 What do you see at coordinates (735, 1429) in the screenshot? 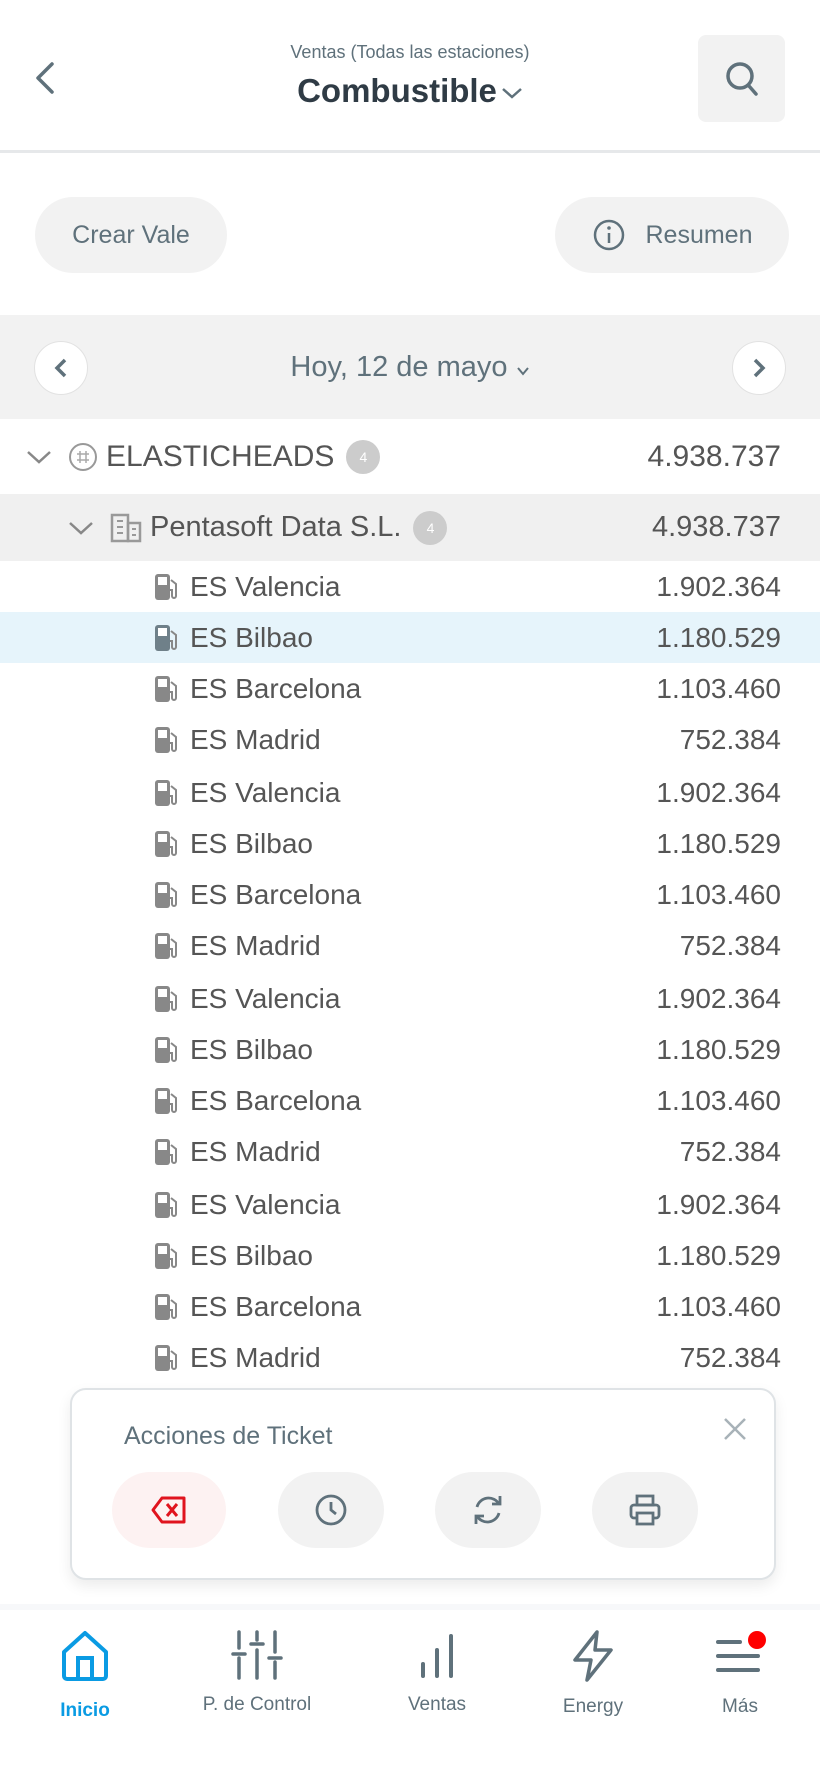
I see `close-icon` at bounding box center [735, 1429].